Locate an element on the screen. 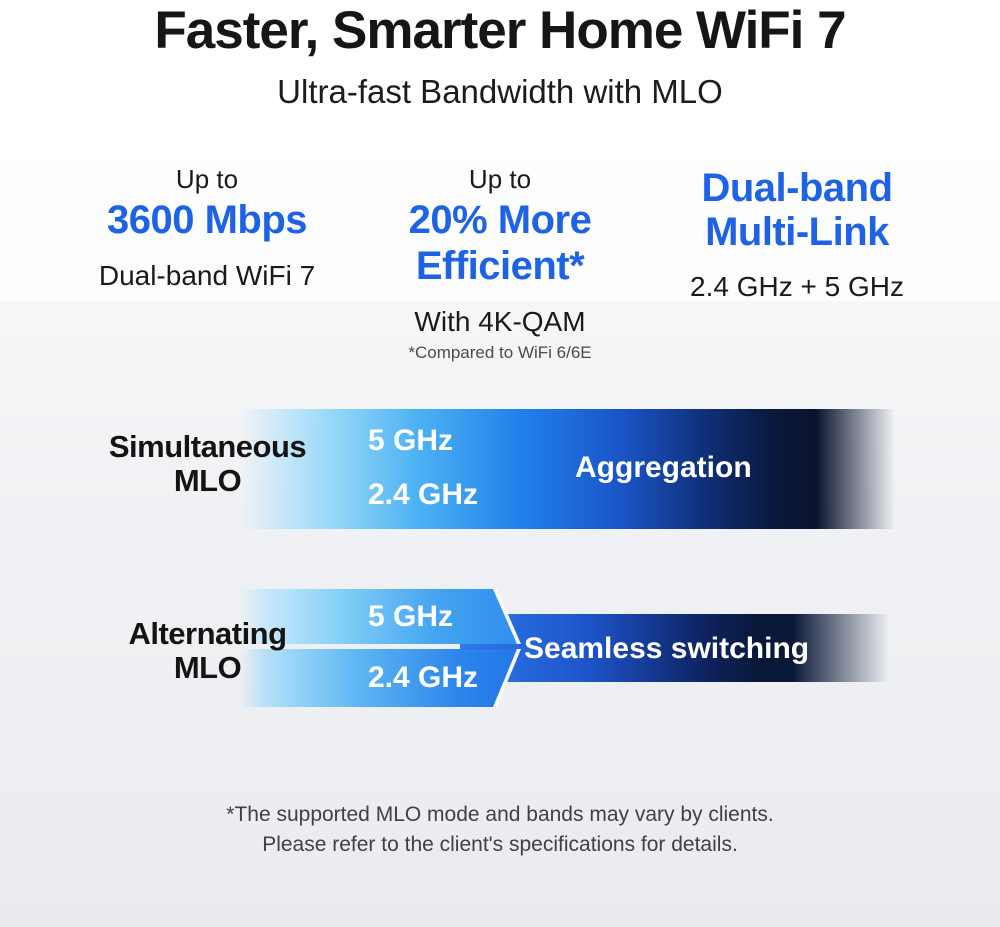 The width and height of the screenshot is (1000, 927). alt-24ghz-bar is located at coordinates (378, 678).